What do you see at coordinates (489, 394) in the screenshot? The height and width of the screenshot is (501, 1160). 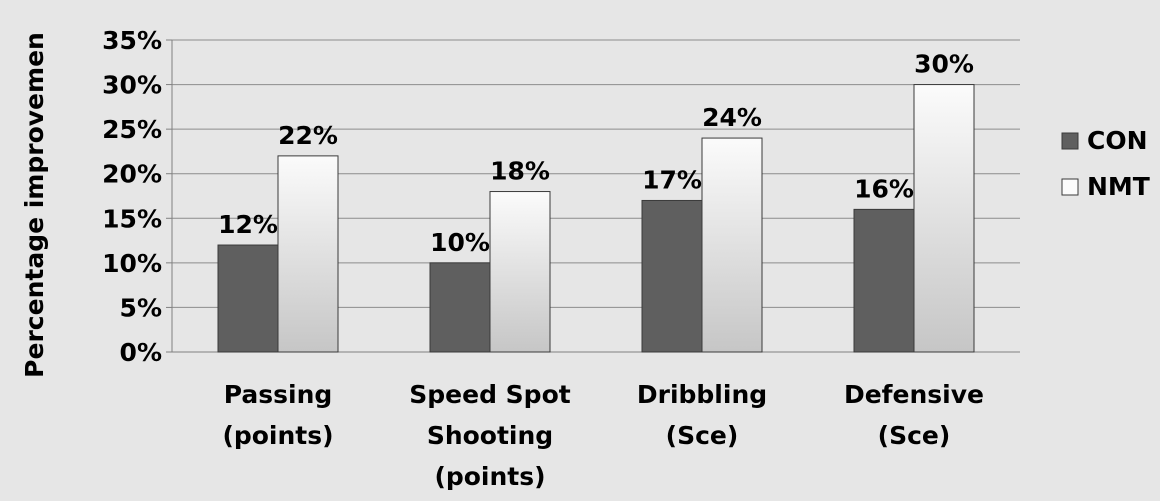 I see `x-tick-label: Speed Spot` at bounding box center [489, 394].